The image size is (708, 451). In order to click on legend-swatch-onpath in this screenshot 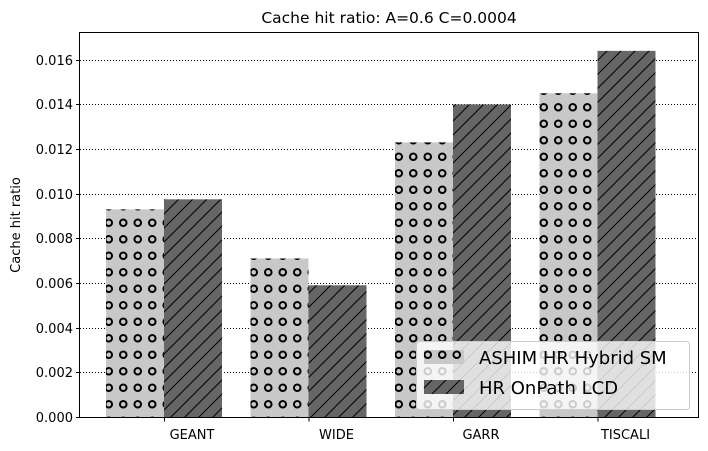, I will do `click(444, 387)`.